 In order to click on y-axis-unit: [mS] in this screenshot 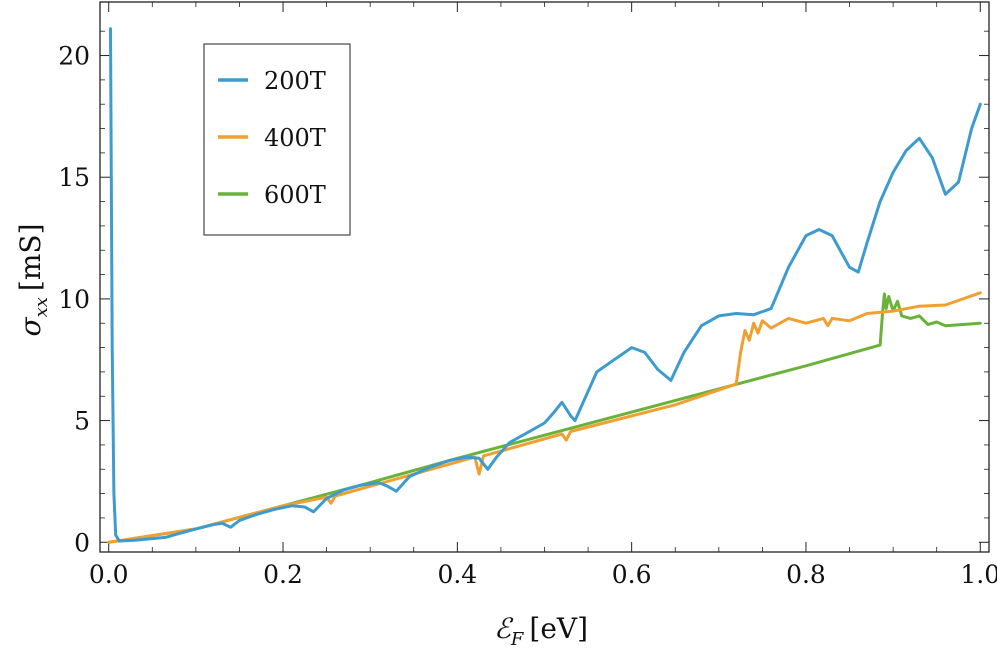, I will do `click(30, 257)`.